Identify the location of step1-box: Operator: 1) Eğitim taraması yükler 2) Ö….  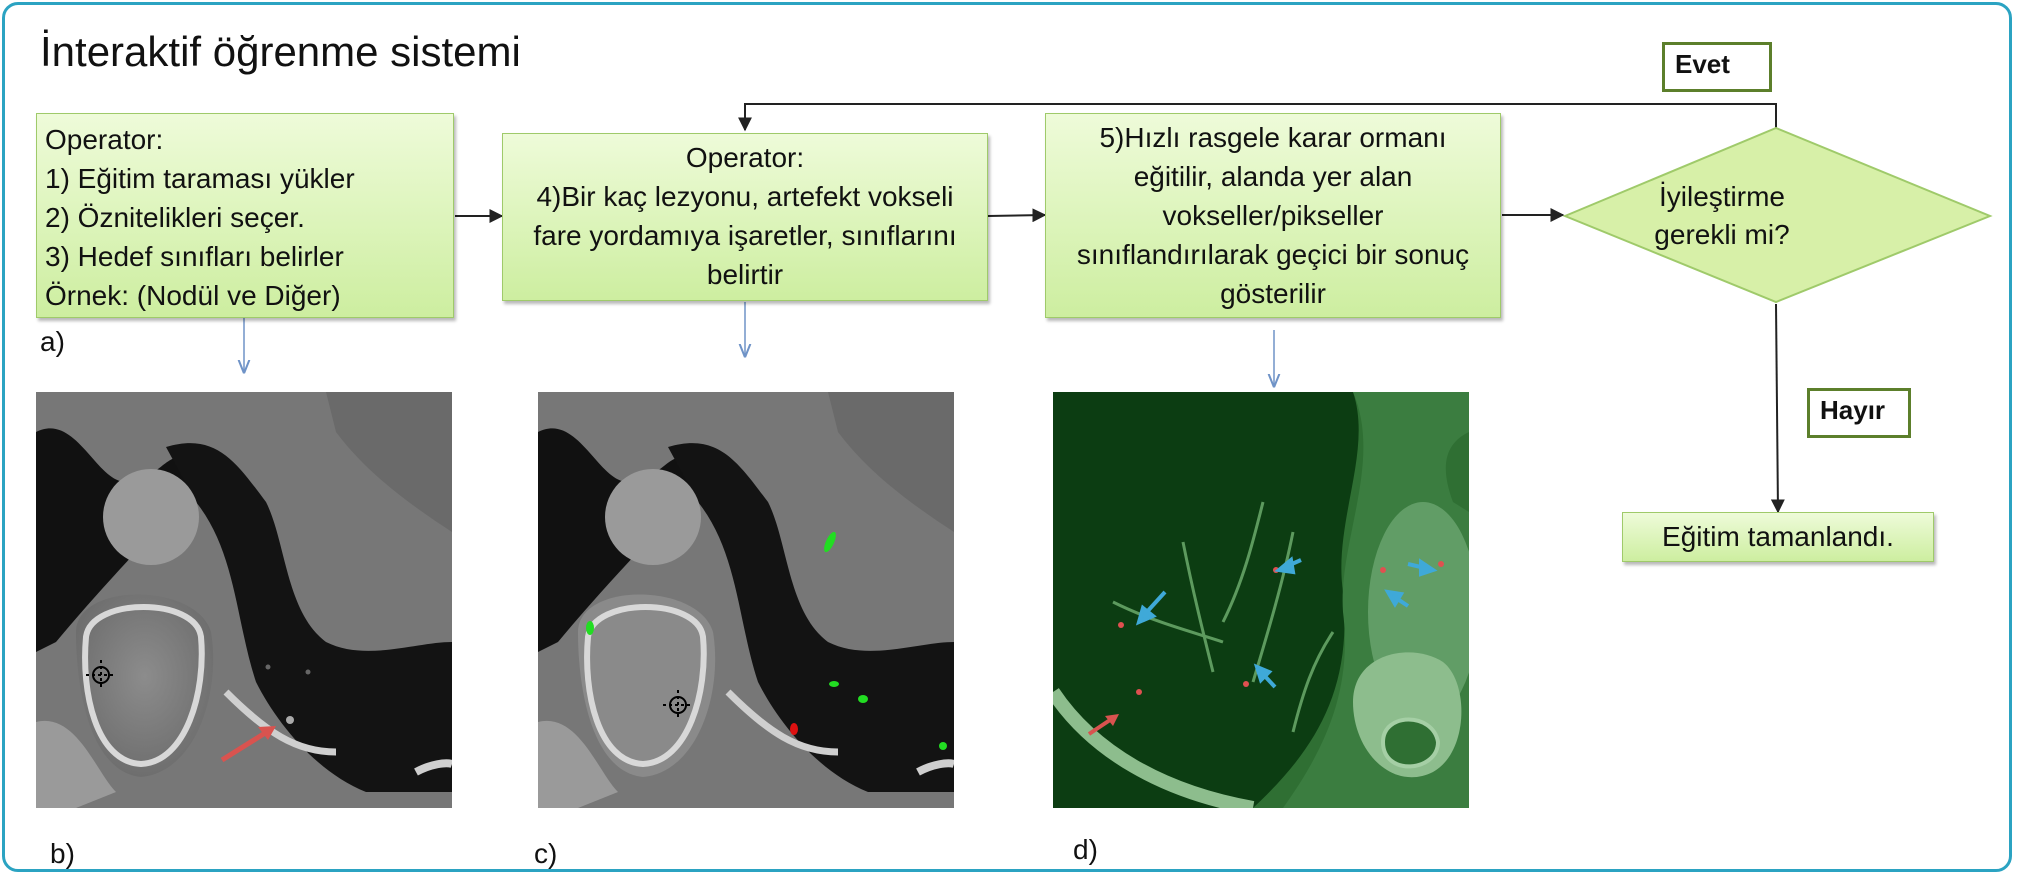
(245, 215).